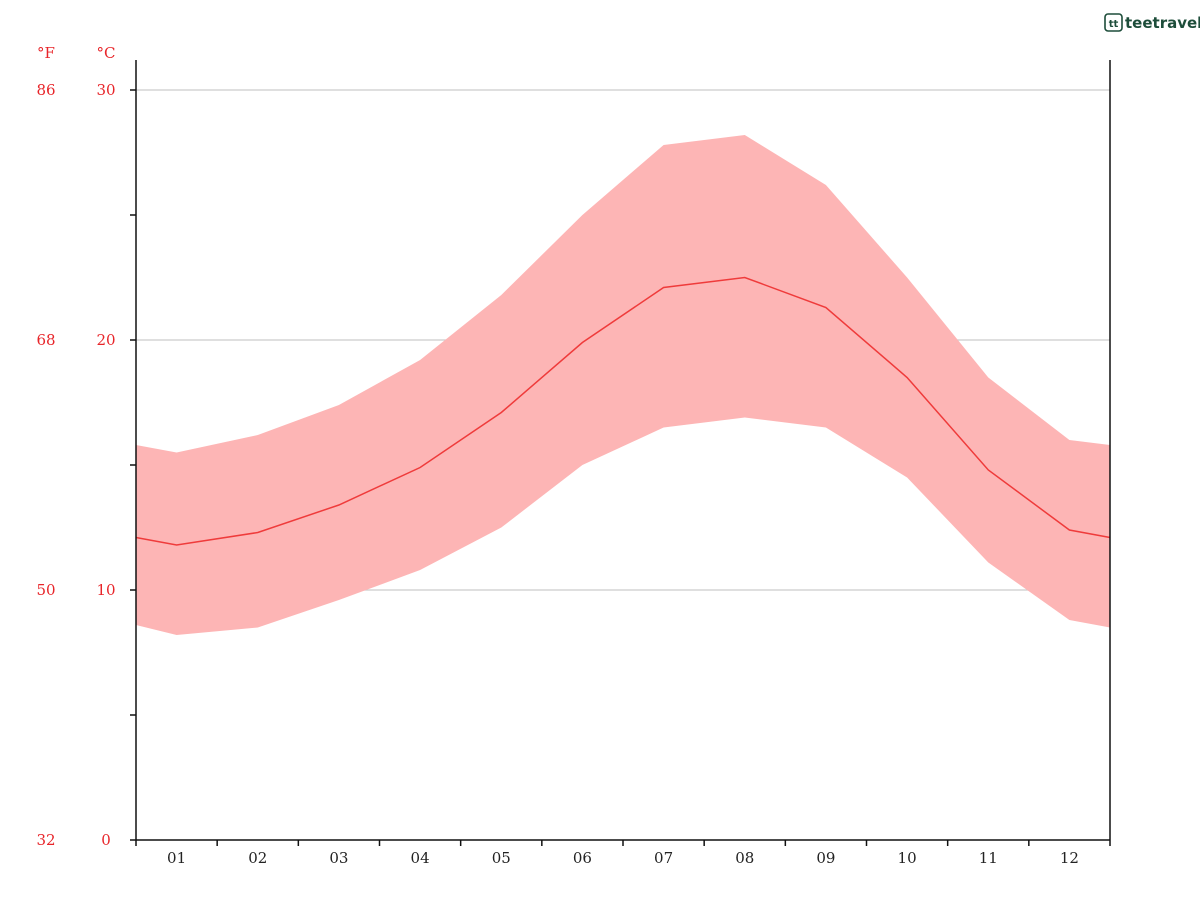  I want to click on teetravel-logo: tt teetravel, so click(1152, 22).